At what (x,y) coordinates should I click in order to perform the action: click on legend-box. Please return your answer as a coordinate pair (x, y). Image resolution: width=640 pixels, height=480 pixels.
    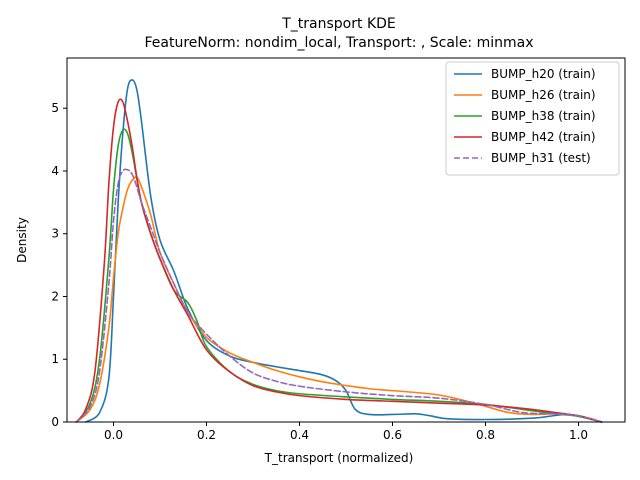
    Looking at the image, I should click on (532, 118).